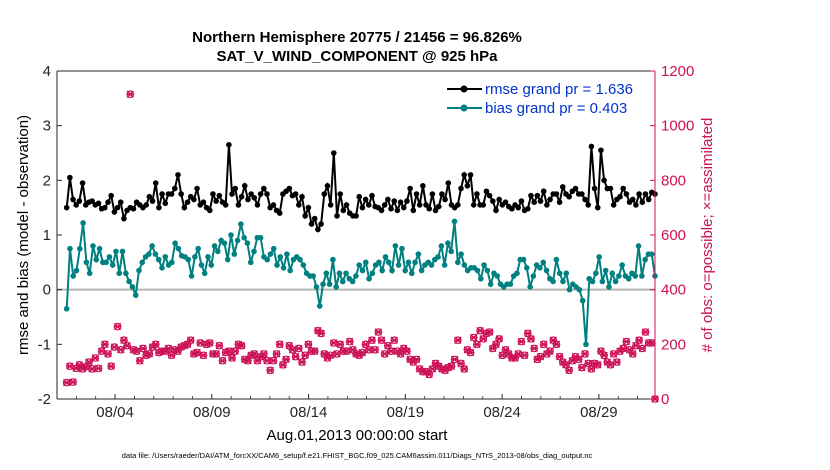 The width and height of the screenshot is (830, 470). Describe the element at coordinates (44, 399) in the screenshot. I see `y-left-tick-label: -2` at that location.